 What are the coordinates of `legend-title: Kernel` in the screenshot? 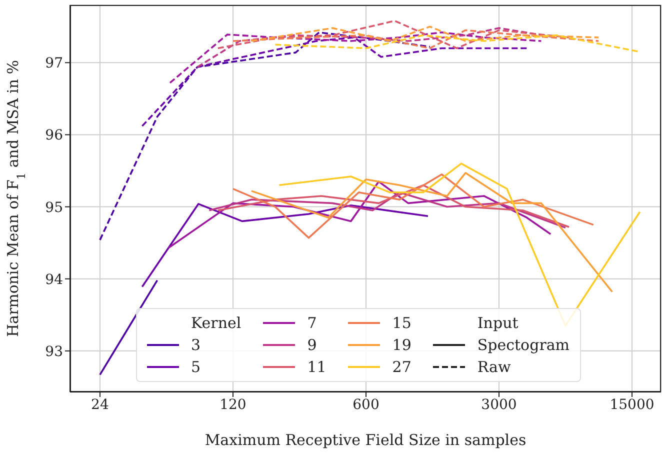 It's located at (216, 323).